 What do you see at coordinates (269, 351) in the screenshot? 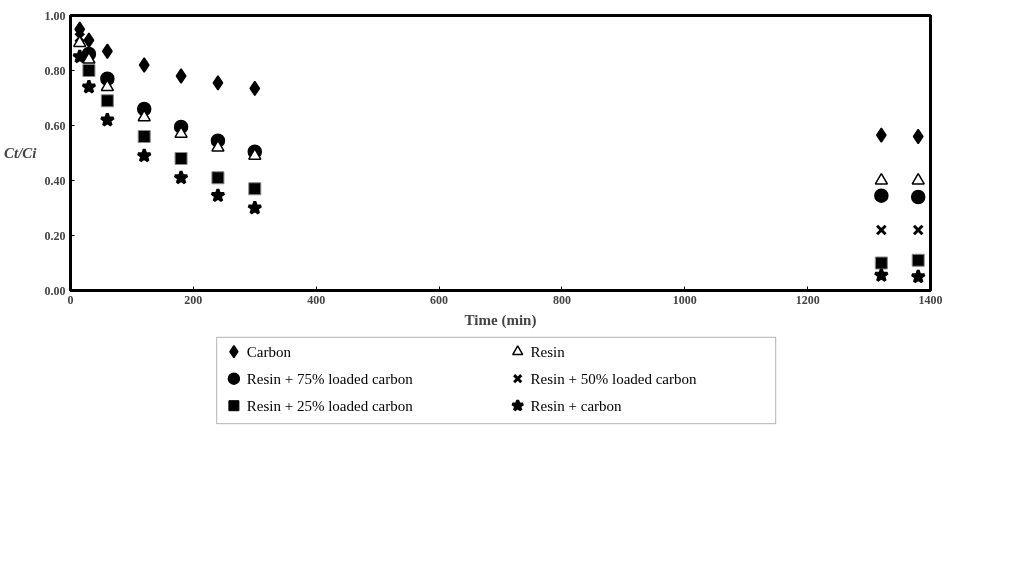
I see `legend-label: Carbon` at bounding box center [269, 351].